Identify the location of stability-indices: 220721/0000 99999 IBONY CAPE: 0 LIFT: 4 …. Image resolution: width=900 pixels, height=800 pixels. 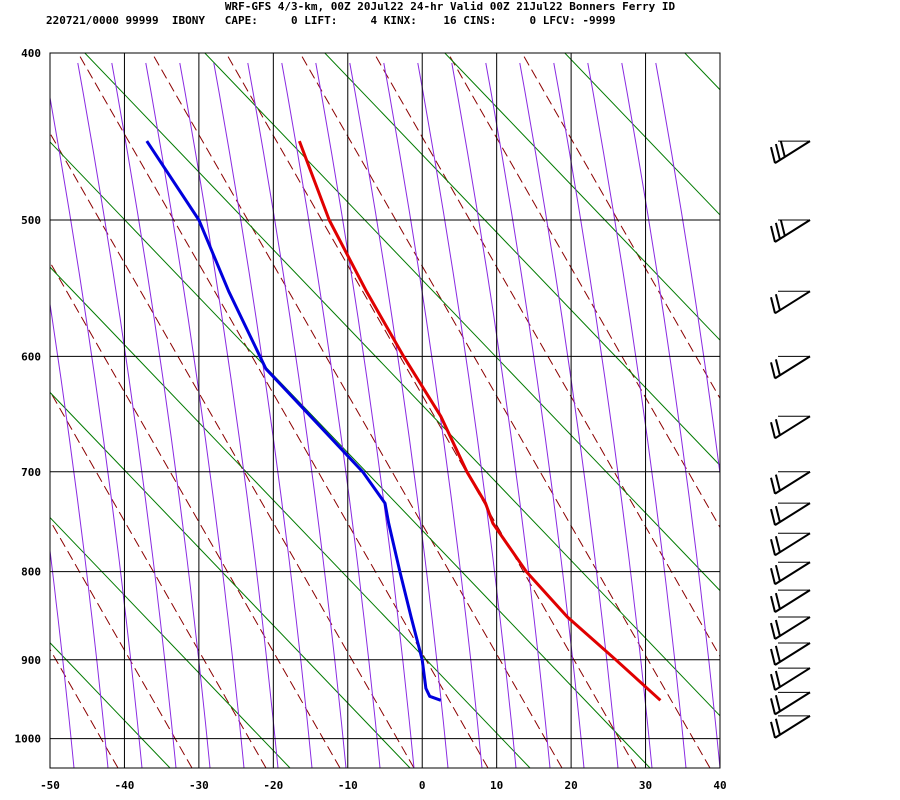
(331, 20).